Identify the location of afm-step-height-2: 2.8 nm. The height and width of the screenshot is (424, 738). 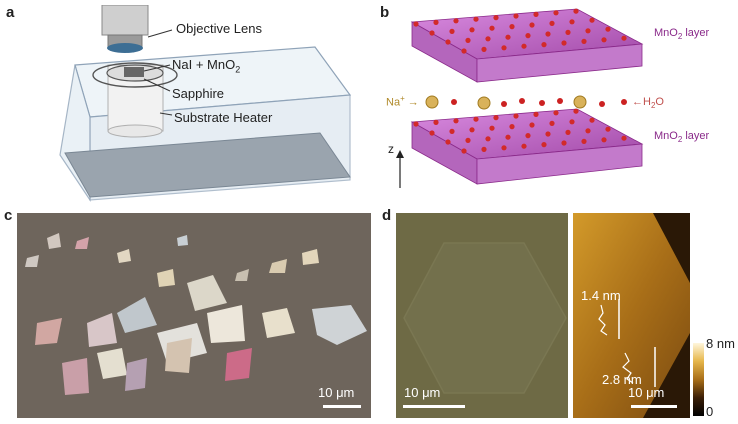
(622, 379).